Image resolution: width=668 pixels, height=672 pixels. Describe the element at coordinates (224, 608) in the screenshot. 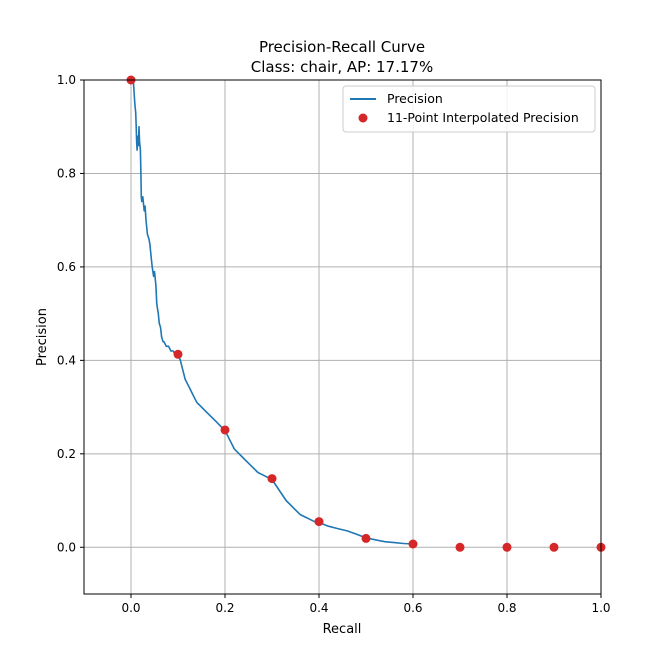

I see `x-tick-label: 0.2` at that location.